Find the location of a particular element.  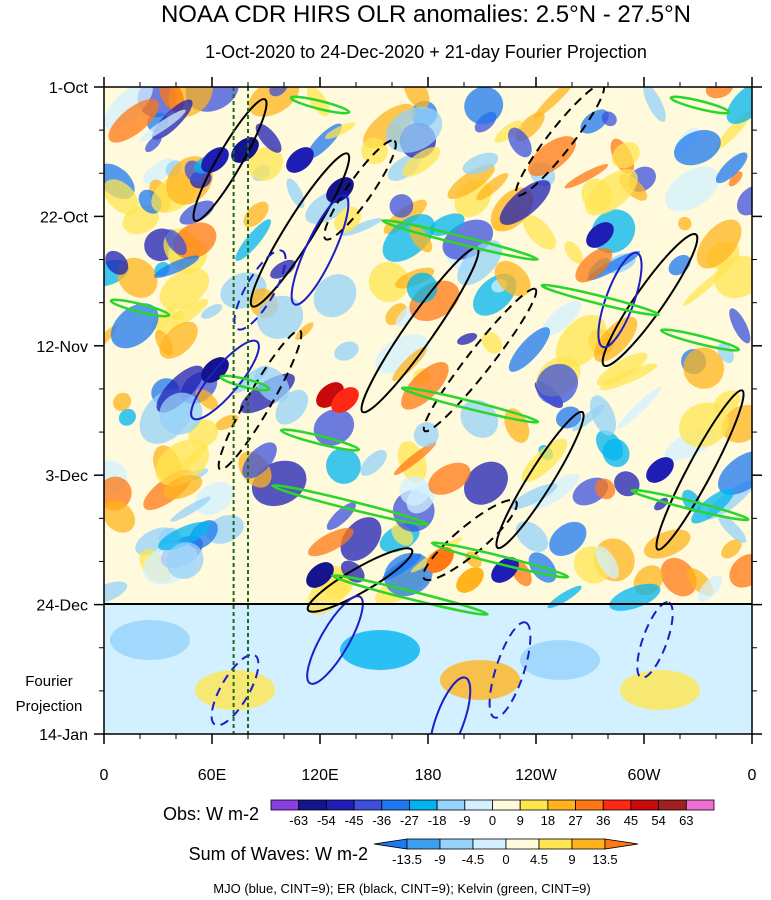

x-tick-label: 60E is located at coordinates (212, 775).